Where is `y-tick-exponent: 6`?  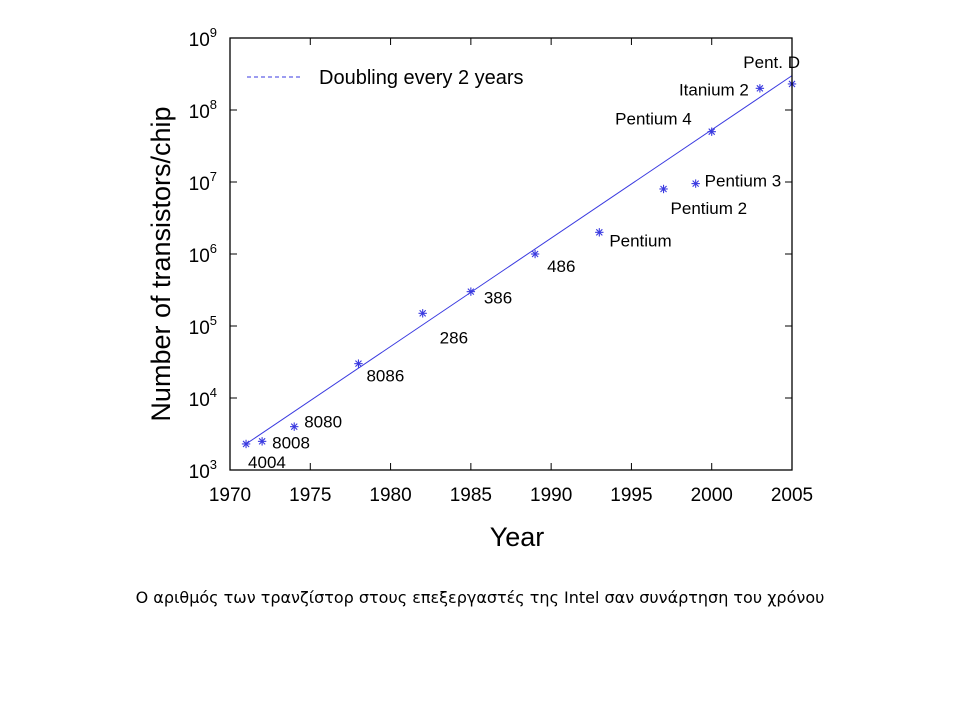 y-tick-exponent: 6 is located at coordinates (213, 248).